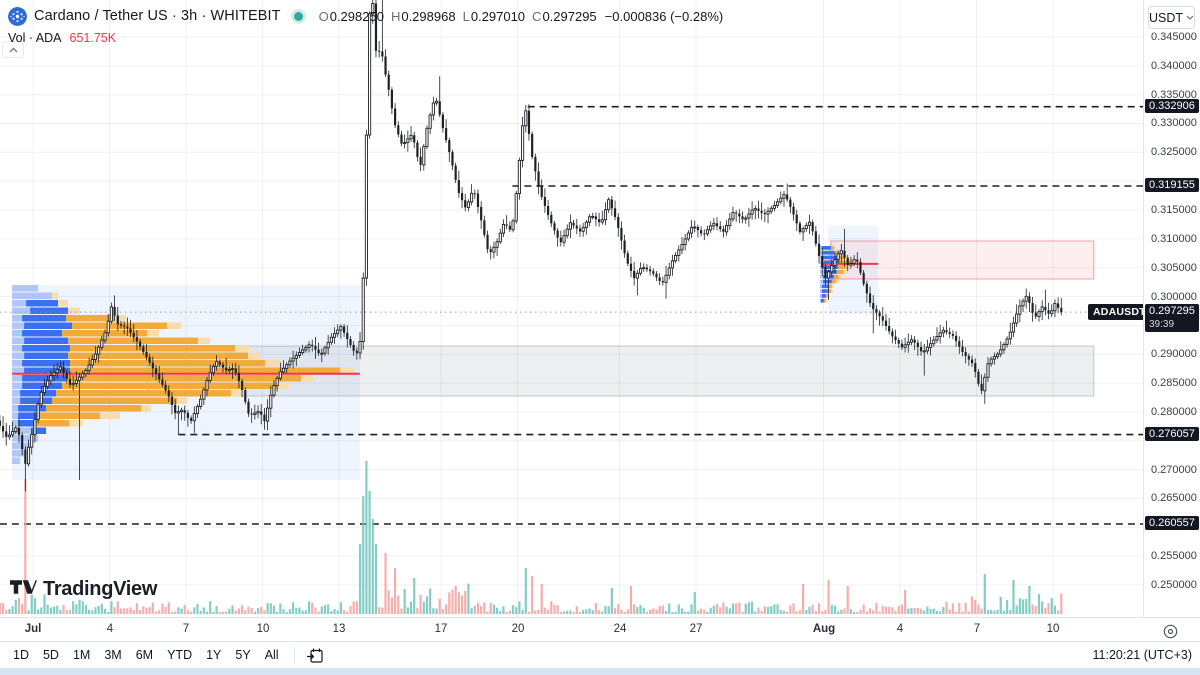 Image resolution: width=1200 pixels, height=675 pixels. What do you see at coordinates (21, 655) in the screenshot?
I see `range-button-1d: 1D` at bounding box center [21, 655].